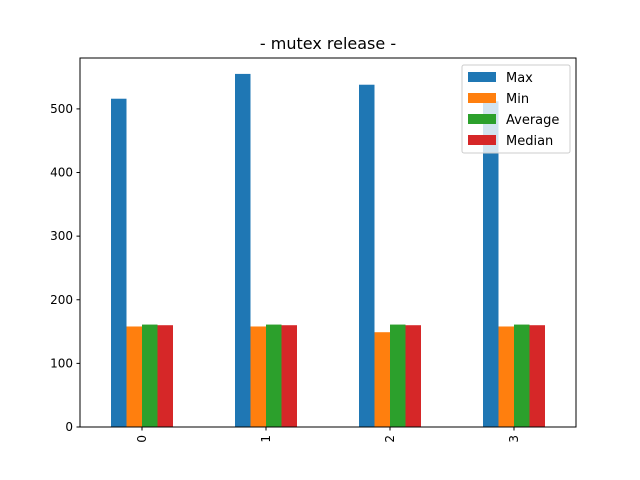  Describe the element at coordinates (142, 439) in the screenshot. I see `x-tick-label: 0` at that location.